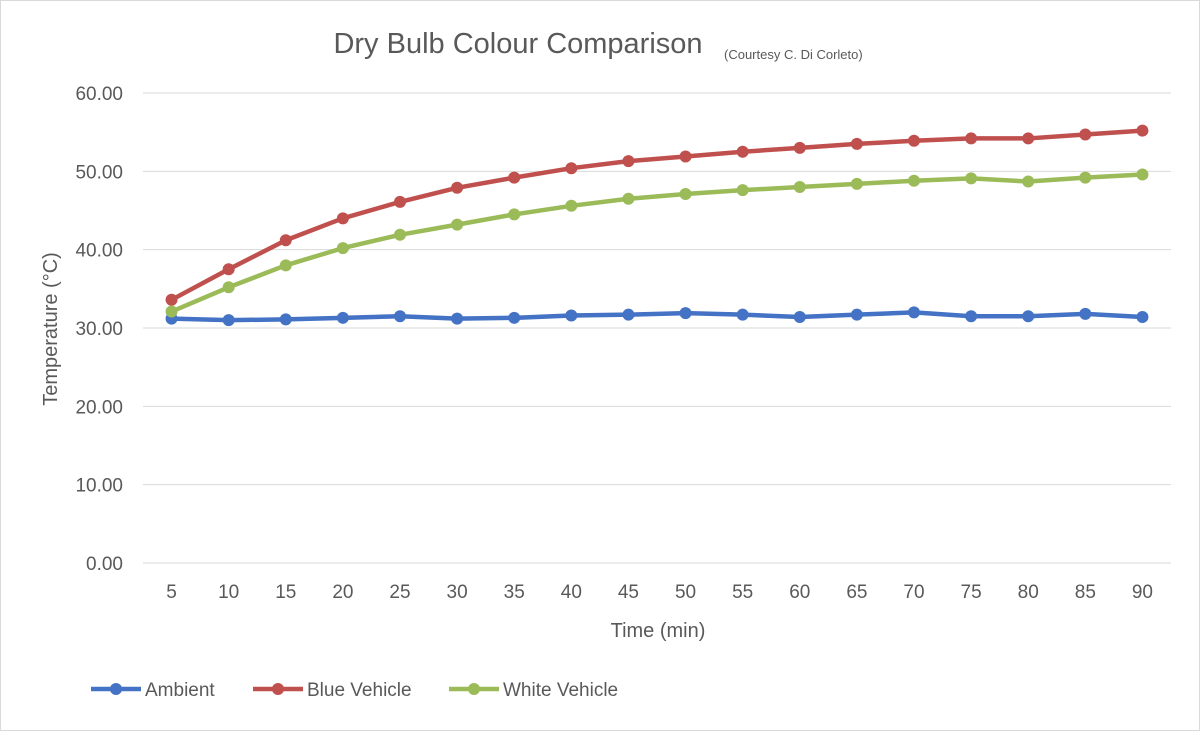  I want to click on y-axis-label: Temperature (°C), so click(51, 329).